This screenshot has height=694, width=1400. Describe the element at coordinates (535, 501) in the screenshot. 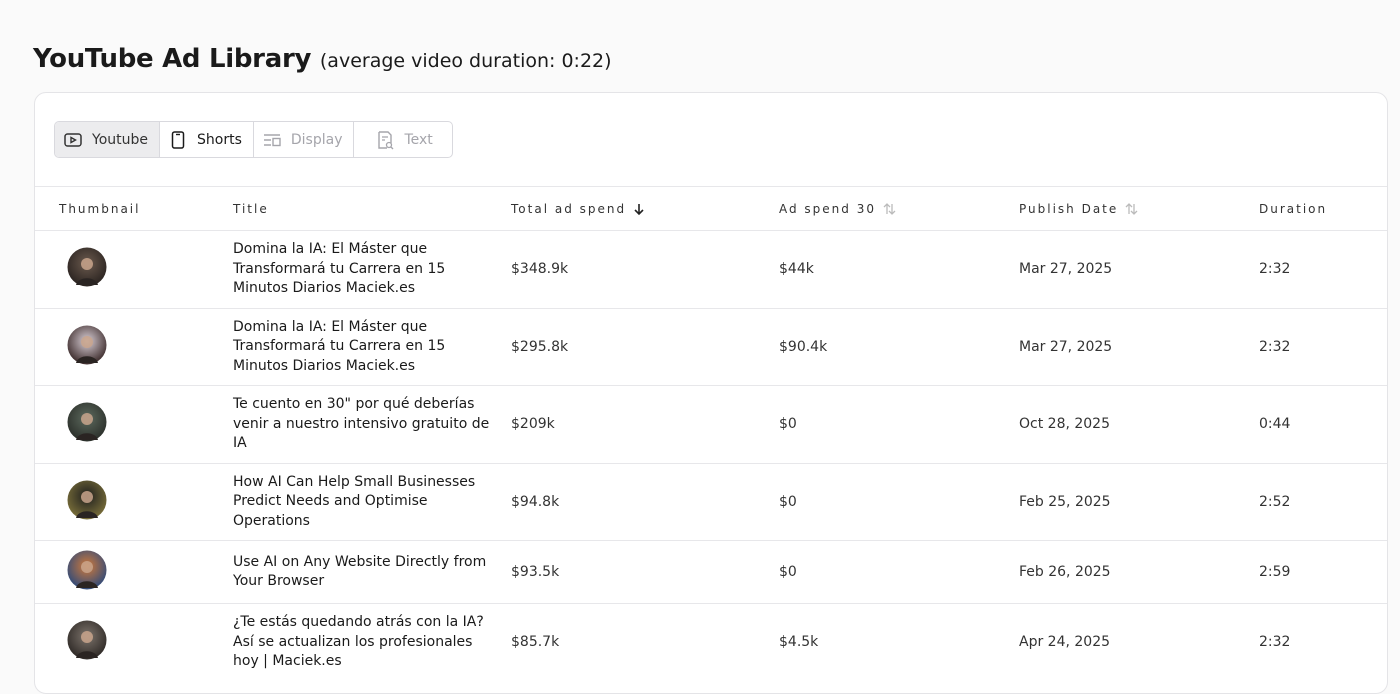

I see `cell: $94.8k` at that location.